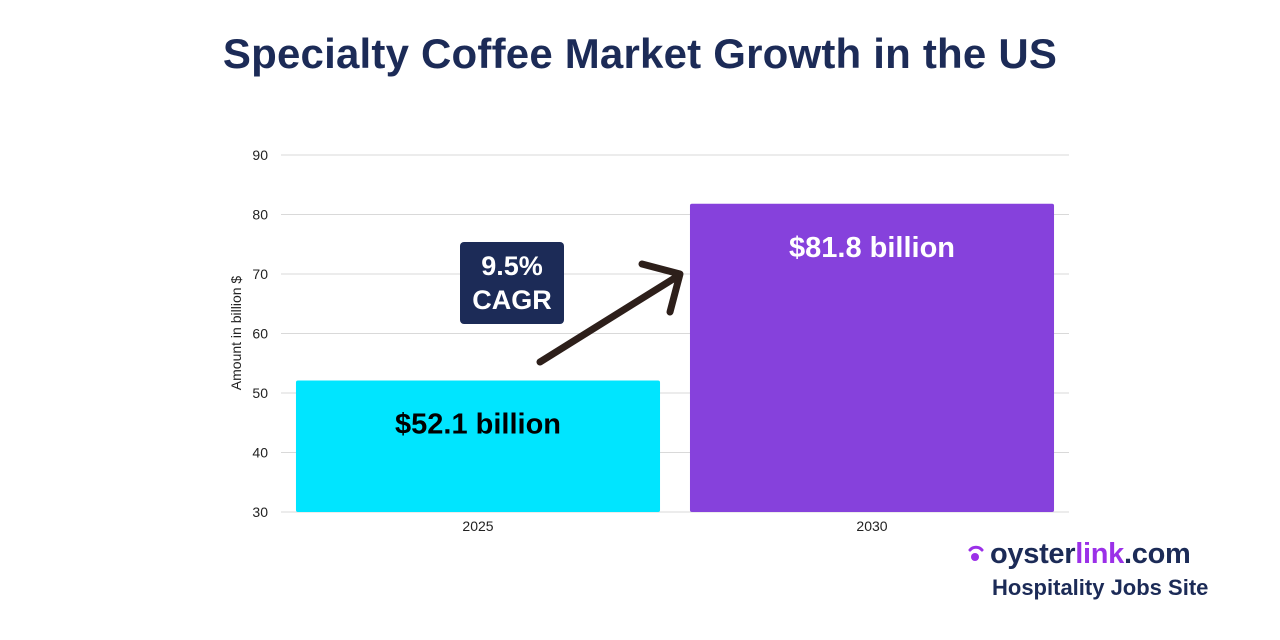 The height and width of the screenshot is (640, 1280). Describe the element at coordinates (512, 266) in the screenshot. I see `cagr-value: 9.5%` at that location.